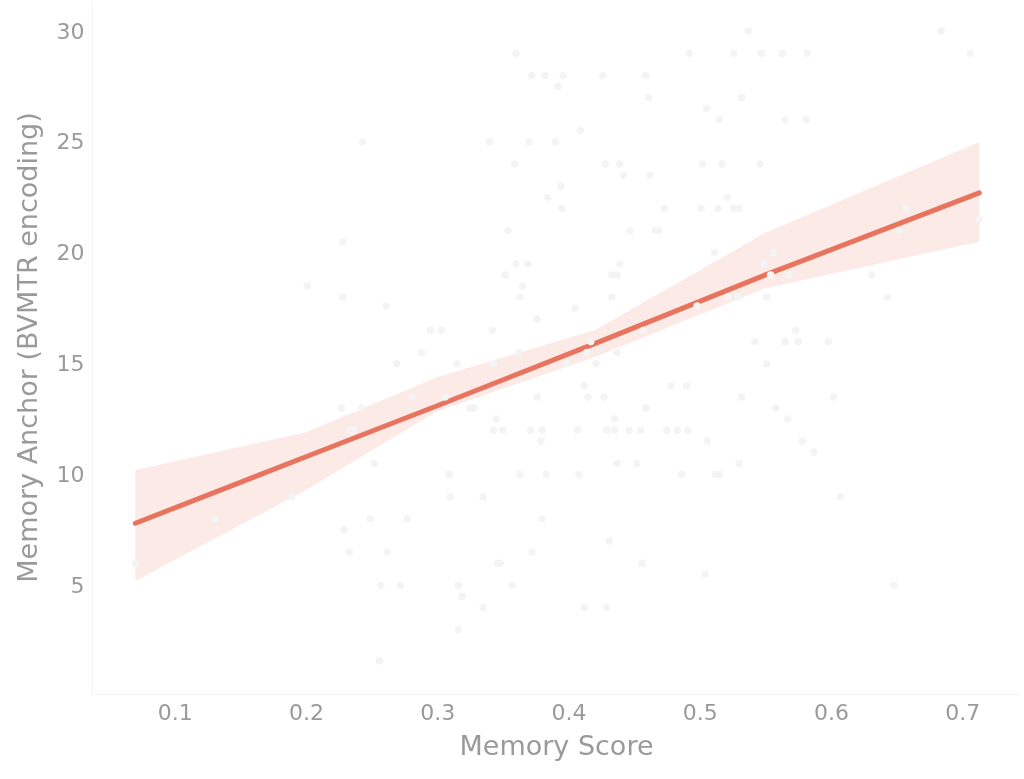 Image resolution: width=1024 pixels, height=779 pixels. Describe the element at coordinates (569, 712) in the screenshot. I see `x-tick-label: 0.4` at that location.